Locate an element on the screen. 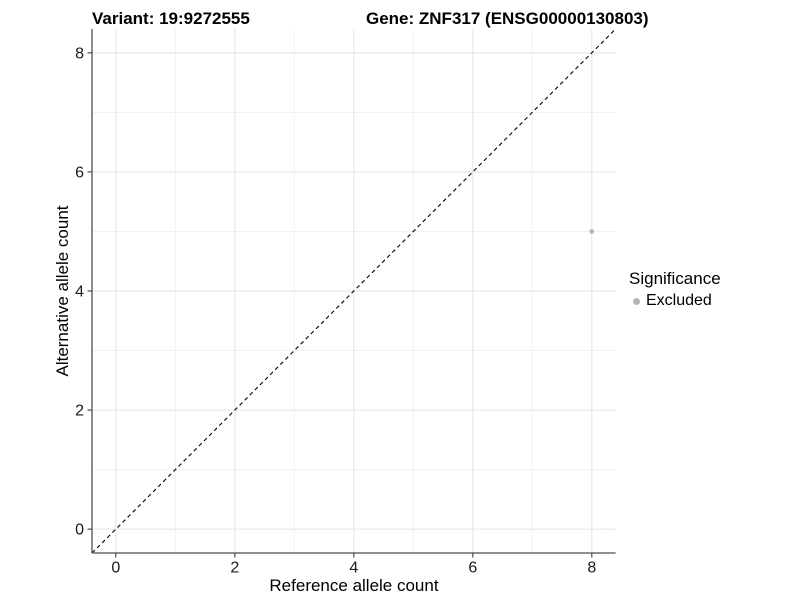 The width and height of the screenshot is (800, 600). legend-point-icon is located at coordinates (636, 301).